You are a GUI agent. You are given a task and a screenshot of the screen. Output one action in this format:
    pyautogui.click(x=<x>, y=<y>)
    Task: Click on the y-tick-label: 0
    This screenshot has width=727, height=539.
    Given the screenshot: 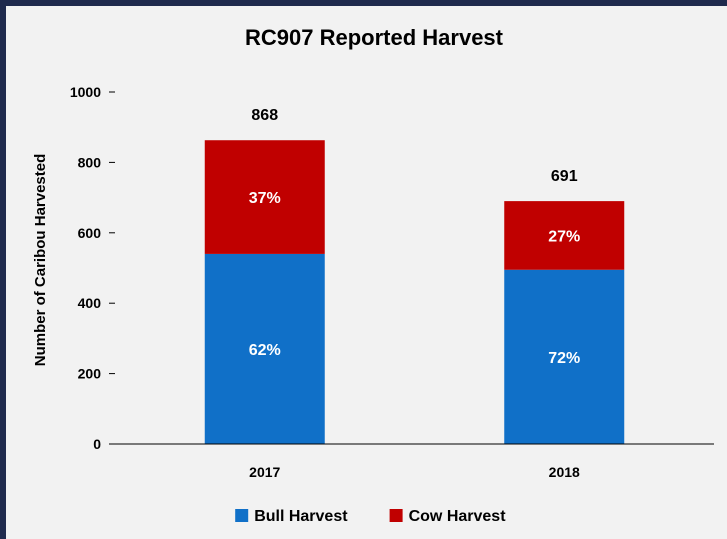 What is the action you would take?
    pyautogui.click(x=97, y=444)
    